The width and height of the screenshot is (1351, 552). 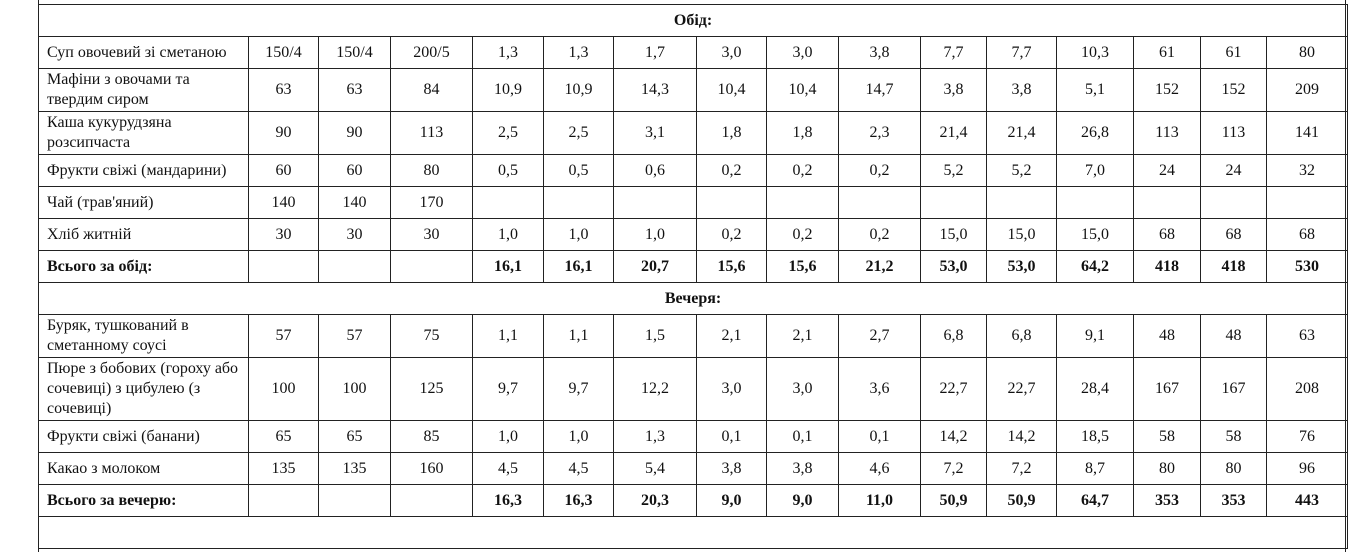 What do you see at coordinates (953, 170) in the screenshot?
I see `value-cell: 5,2` at bounding box center [953, 170].